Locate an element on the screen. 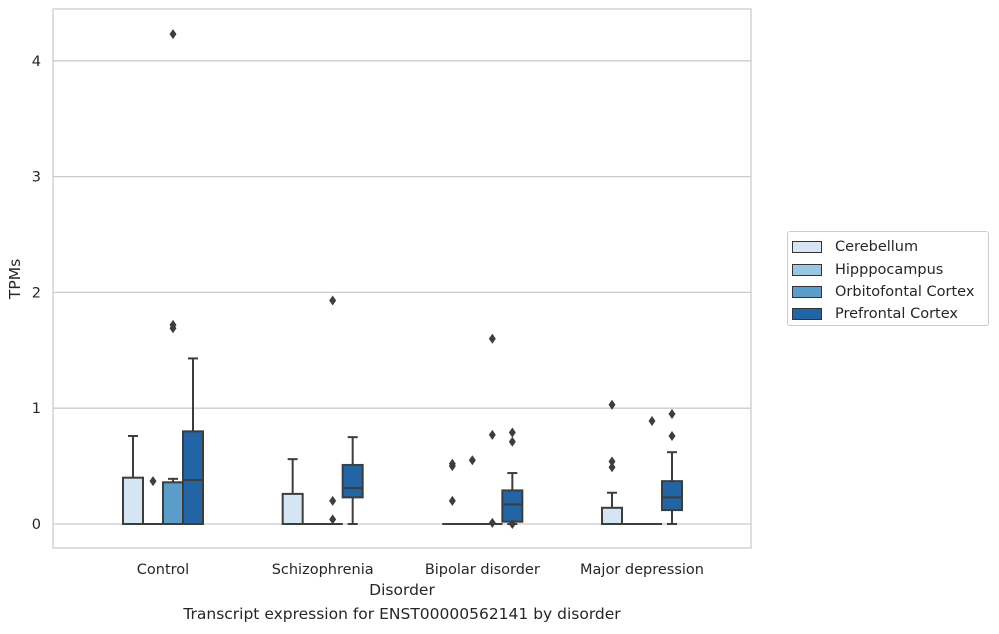 This screenshot has height=634, width=999. x-tick-label: Schizophrenia is located at coordinates (323, 570).